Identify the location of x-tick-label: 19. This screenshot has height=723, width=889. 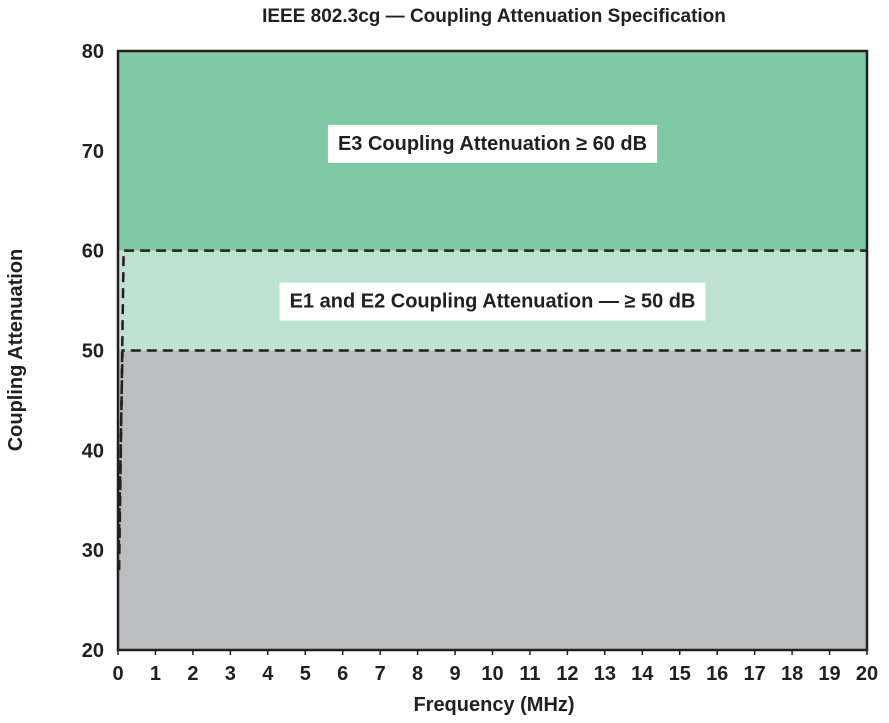
(829, 674).